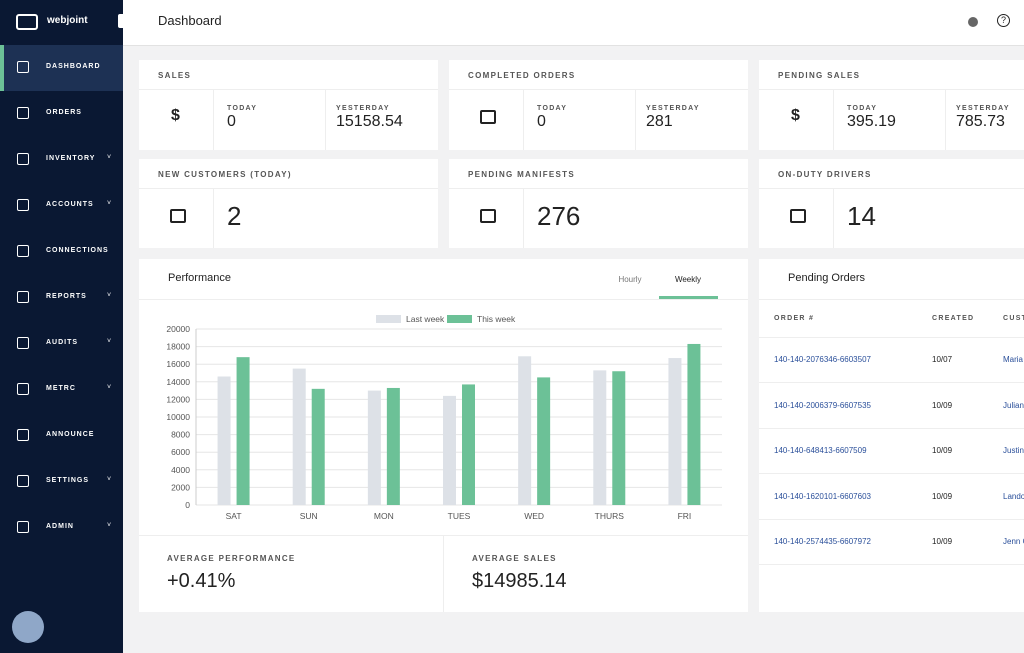  I want to click on y-tick-label: 2000, so click(180, 487).